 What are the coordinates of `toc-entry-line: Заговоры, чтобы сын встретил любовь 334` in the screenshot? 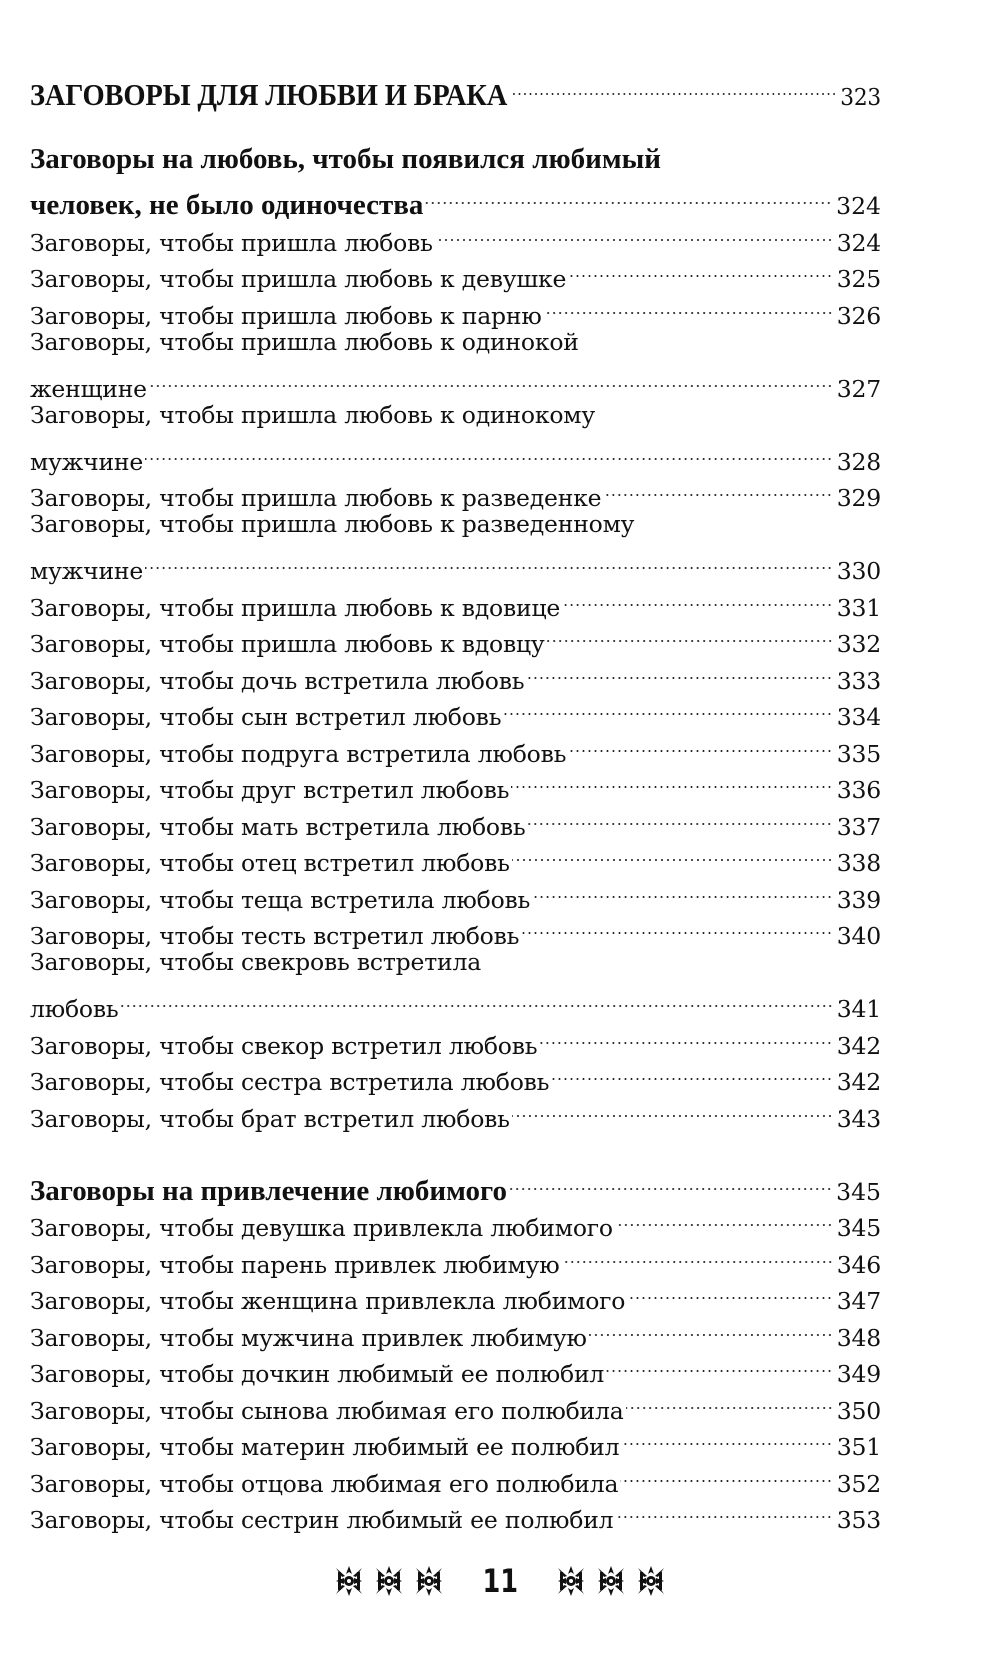 It's located at (455, 710).